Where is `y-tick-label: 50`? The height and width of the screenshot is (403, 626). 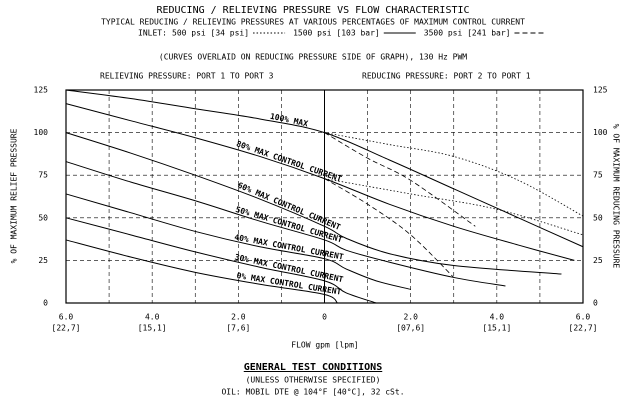
y-tick-label: 50 is located at coordinates (43, 217).